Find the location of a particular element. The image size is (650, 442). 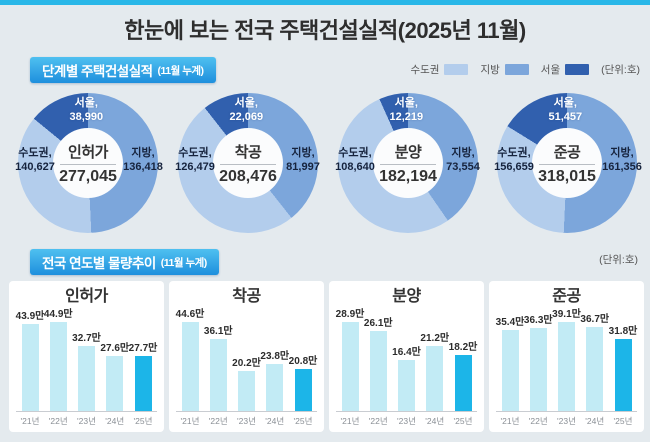

bar-chart-title: 분양 is located at coordinates (406, 296).